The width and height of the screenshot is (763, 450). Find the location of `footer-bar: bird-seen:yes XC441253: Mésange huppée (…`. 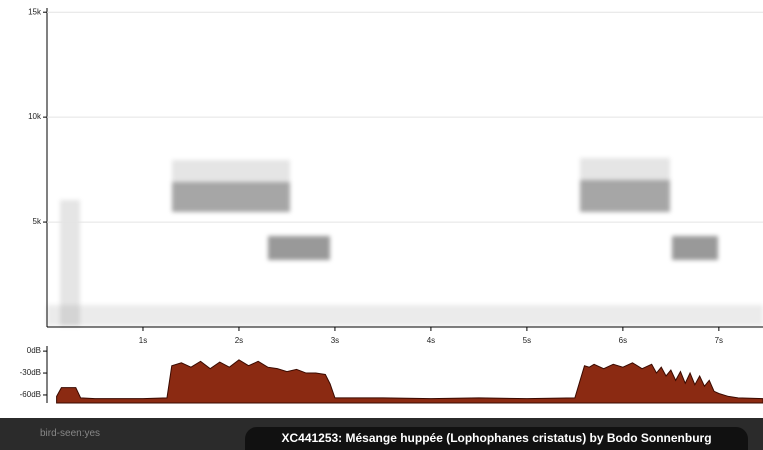

footer-bar: bird-seen:yes XC441253: Mésange huppée (… is located at coordinates (381, 434).